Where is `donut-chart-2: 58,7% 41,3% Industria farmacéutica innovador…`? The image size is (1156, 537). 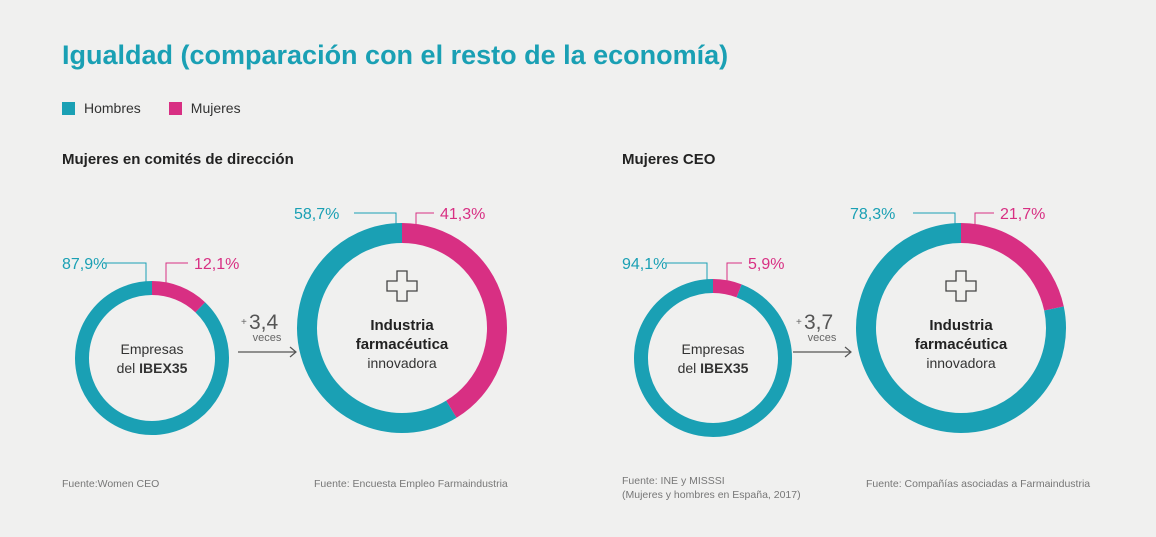 donut-chart-2: 58,7% 41,3% Industria farmacéutica innovador… is located at coordinates (400, 319).